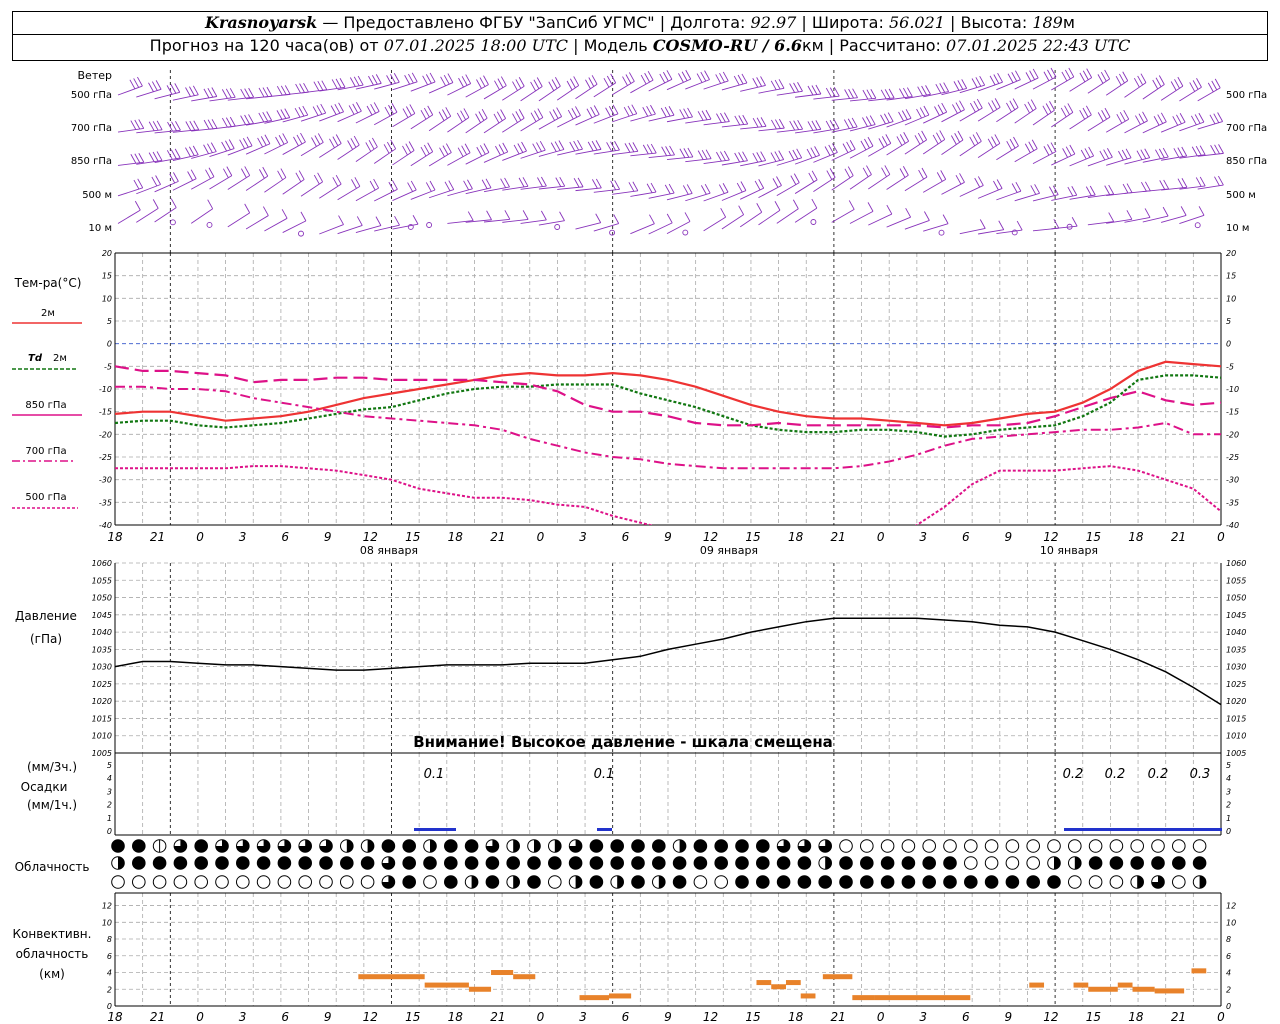 This screenshot has height=1024, width=1280. Describe the element at coordinates (44, 787) in the screenshot. I see `precip-title: Осадки` at that location.